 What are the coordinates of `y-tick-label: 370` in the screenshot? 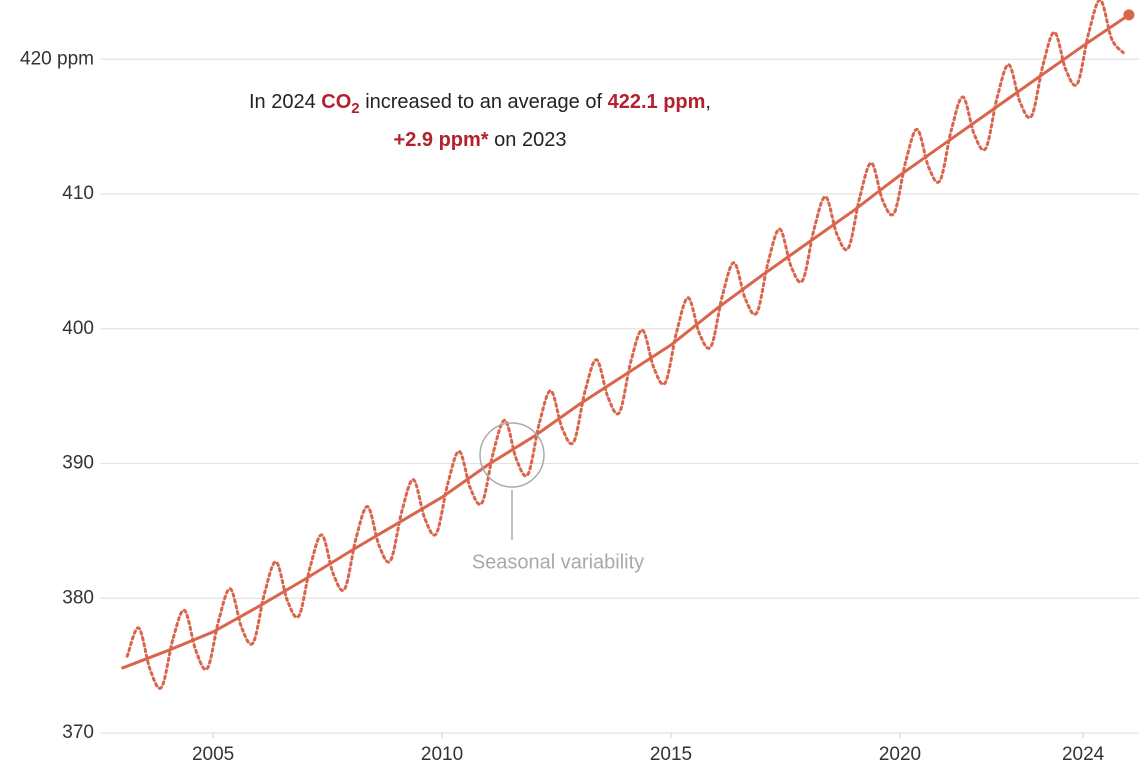 It's located at (78, 732).